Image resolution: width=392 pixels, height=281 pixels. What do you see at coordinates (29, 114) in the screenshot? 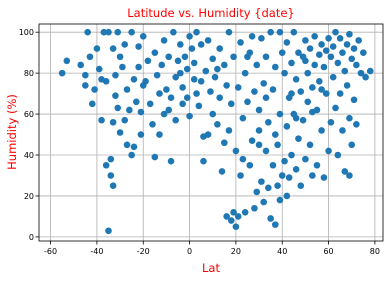
I see `y-tick-label: 60` at bounding box center [29, 114].